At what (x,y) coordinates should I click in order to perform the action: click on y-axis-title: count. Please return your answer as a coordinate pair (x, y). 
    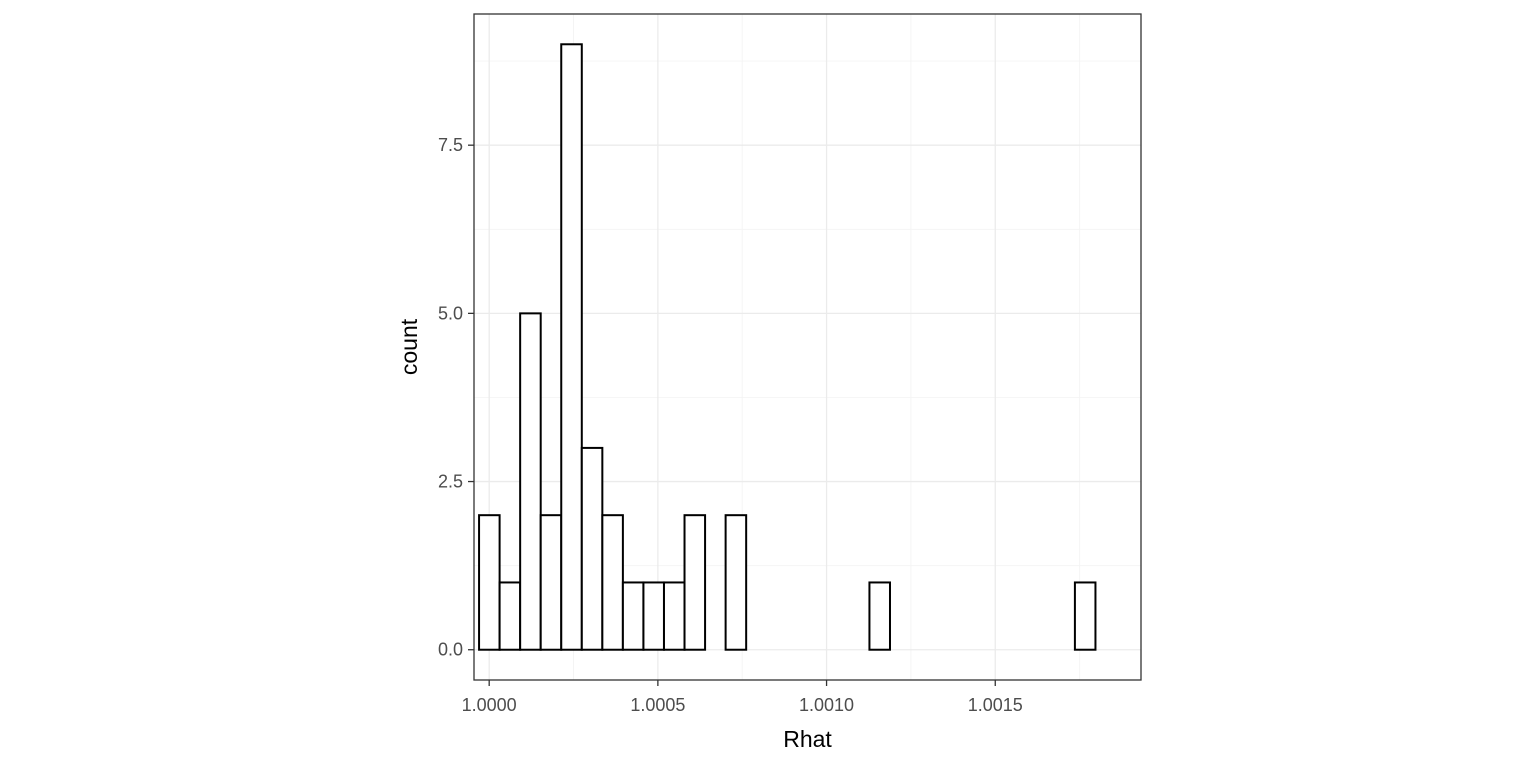
    Looking at the image, I should click on (409, 346).